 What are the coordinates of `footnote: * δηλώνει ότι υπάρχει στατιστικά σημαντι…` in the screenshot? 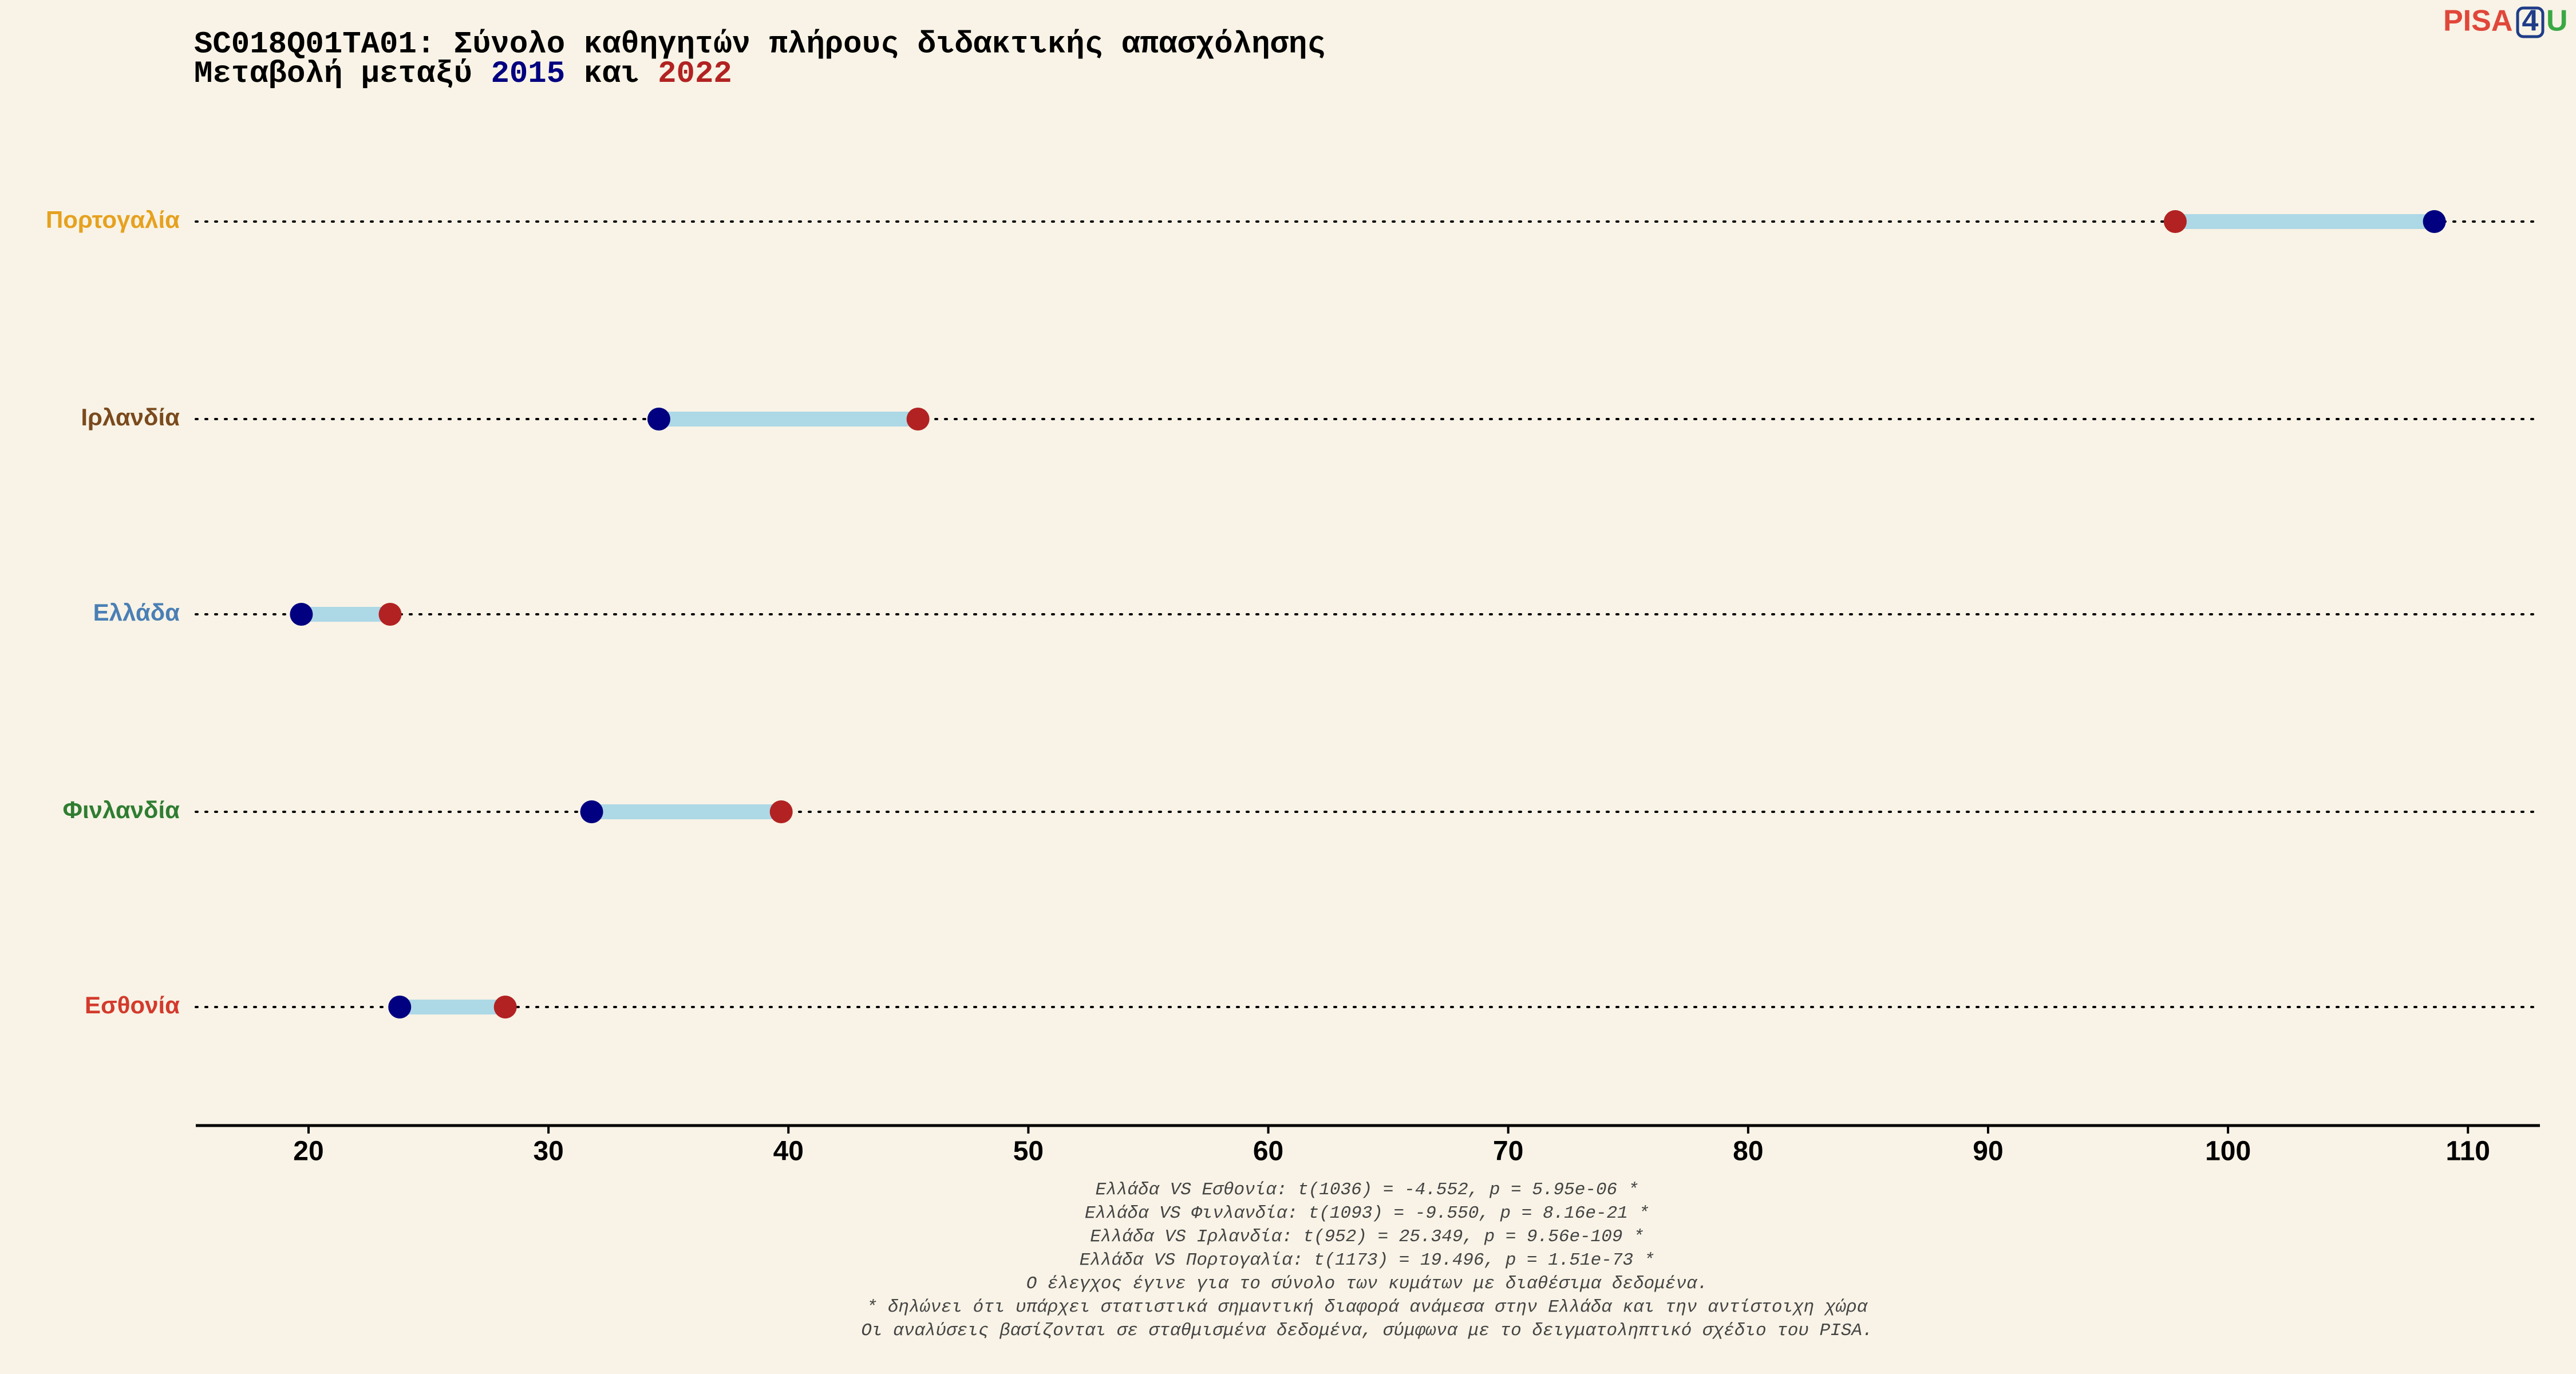 It's located at (1367, 1307).